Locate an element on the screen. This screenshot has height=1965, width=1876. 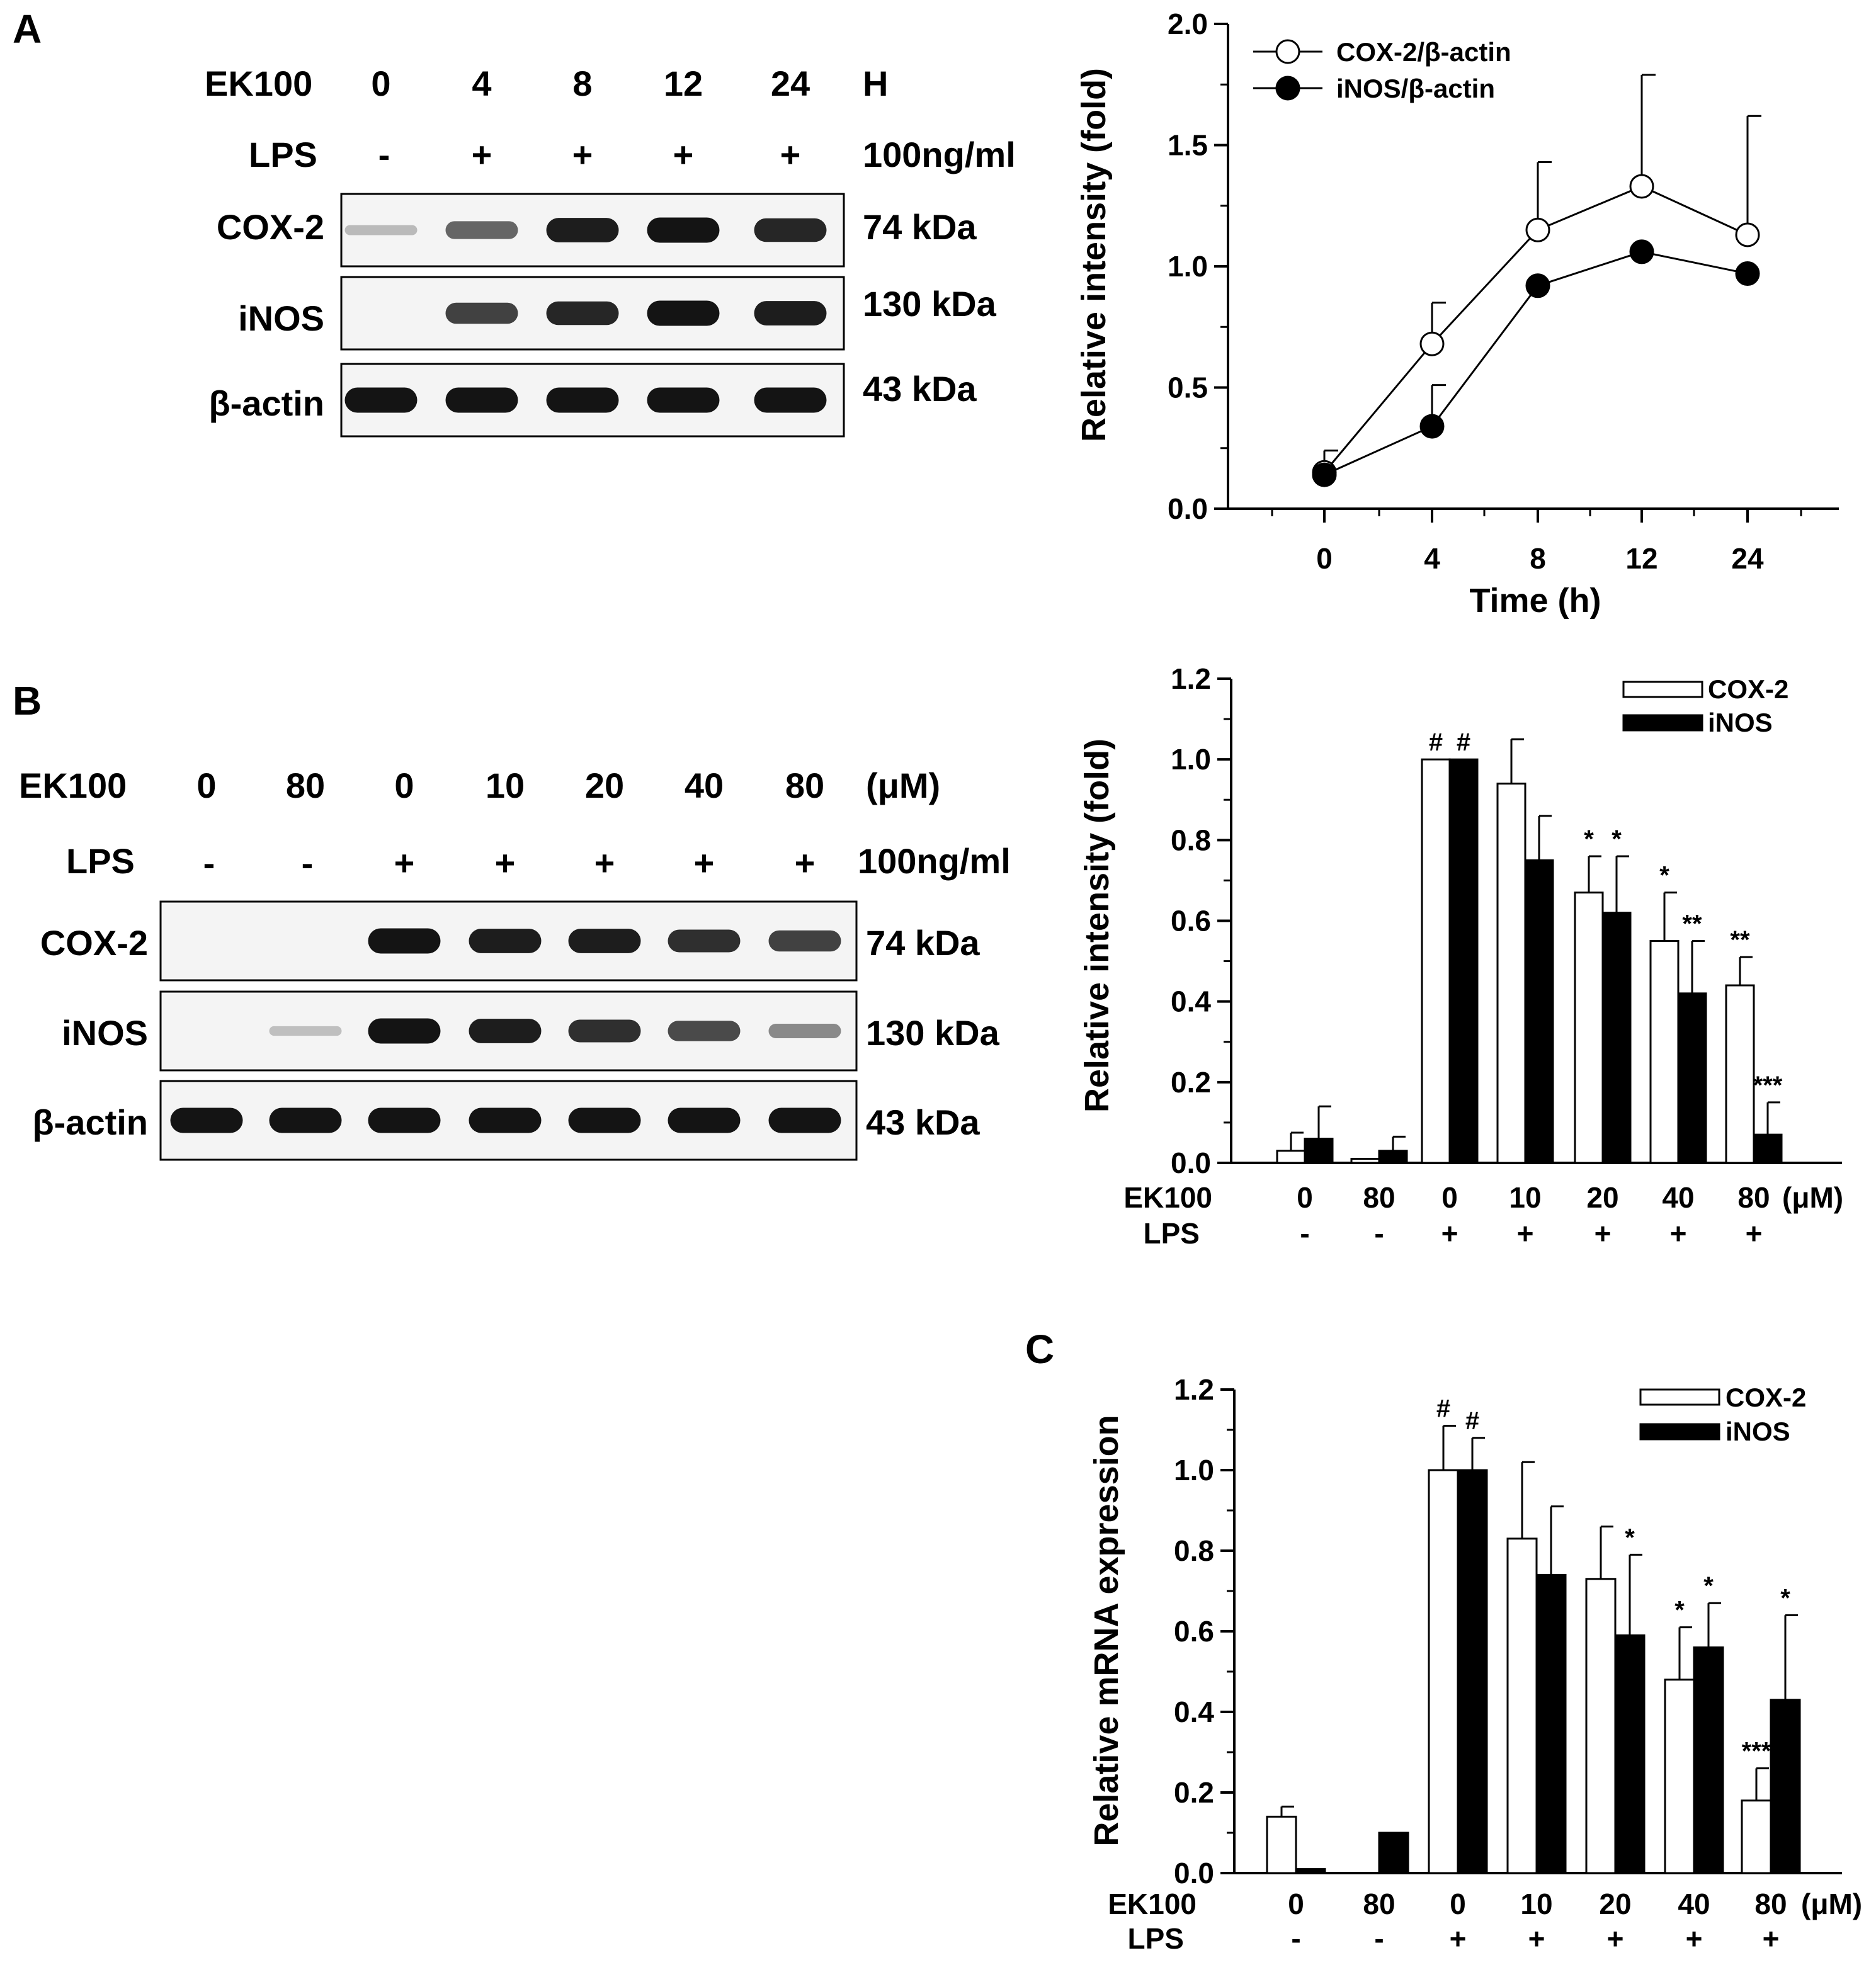
chart-c-y-tick-label: 0.6 is located at coordinates (1194, 1631).